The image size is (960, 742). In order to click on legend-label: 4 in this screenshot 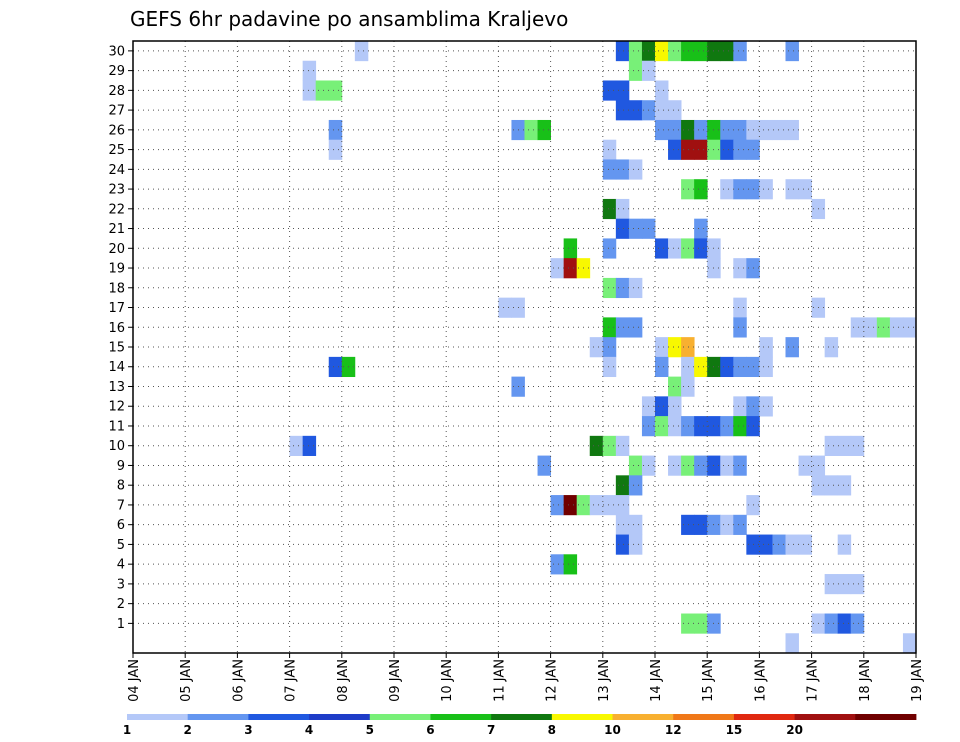, I will do `click(309, 730)`.